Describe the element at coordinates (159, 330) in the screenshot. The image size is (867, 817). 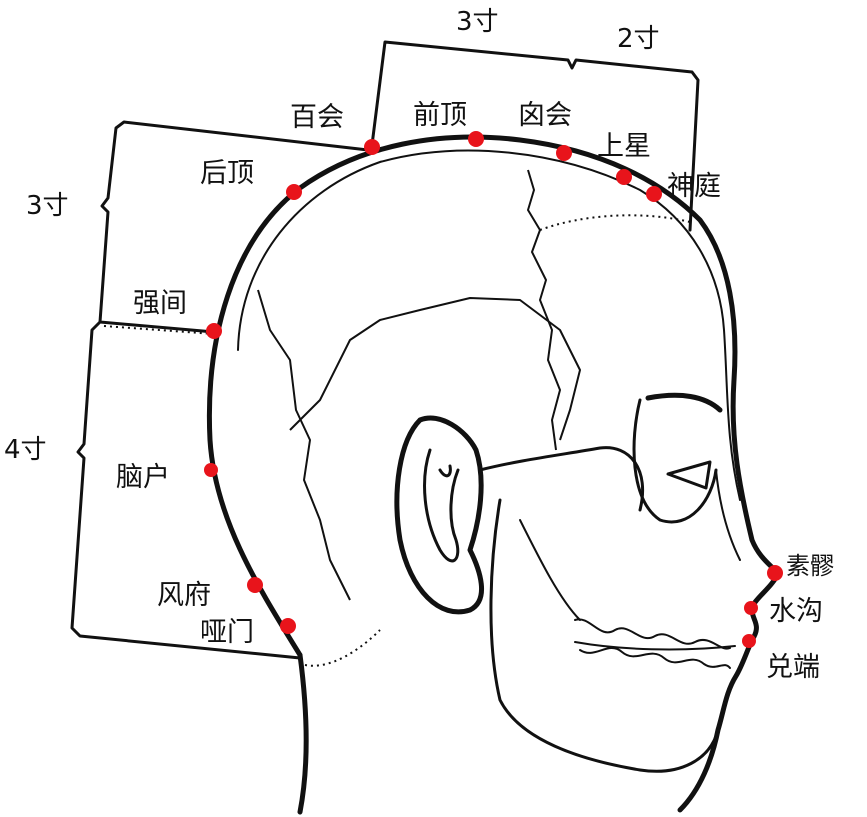
I see `back-divider-line` at that location.